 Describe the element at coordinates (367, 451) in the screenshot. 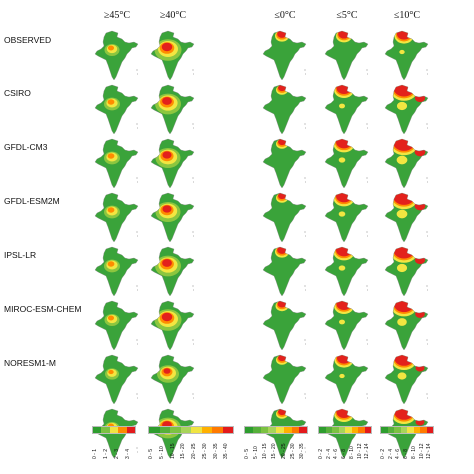

I see `legend-cold-5-tick: 12 - 14` at that location.